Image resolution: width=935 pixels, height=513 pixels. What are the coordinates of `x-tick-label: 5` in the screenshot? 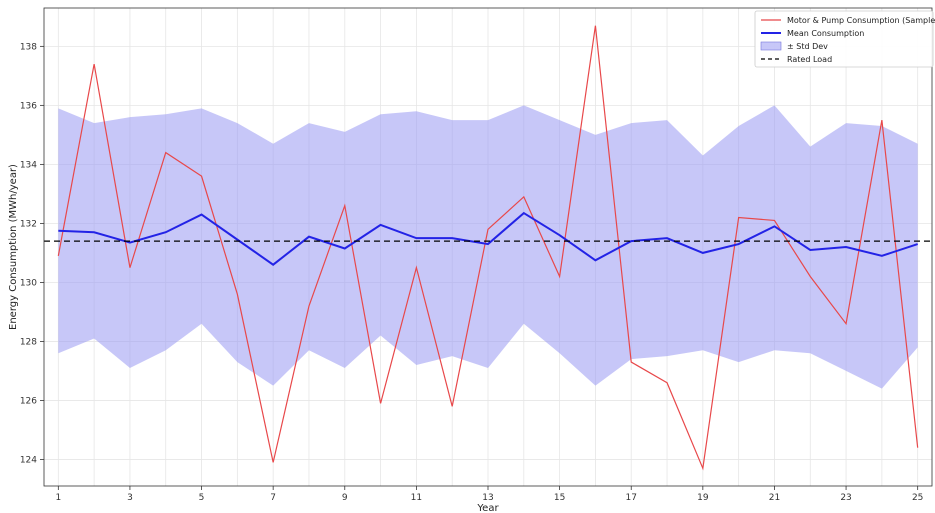 It's located at (202, 498).